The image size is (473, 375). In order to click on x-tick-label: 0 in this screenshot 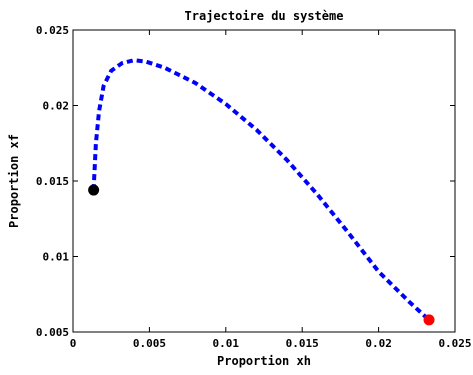, I will do `click(73, 343)`.